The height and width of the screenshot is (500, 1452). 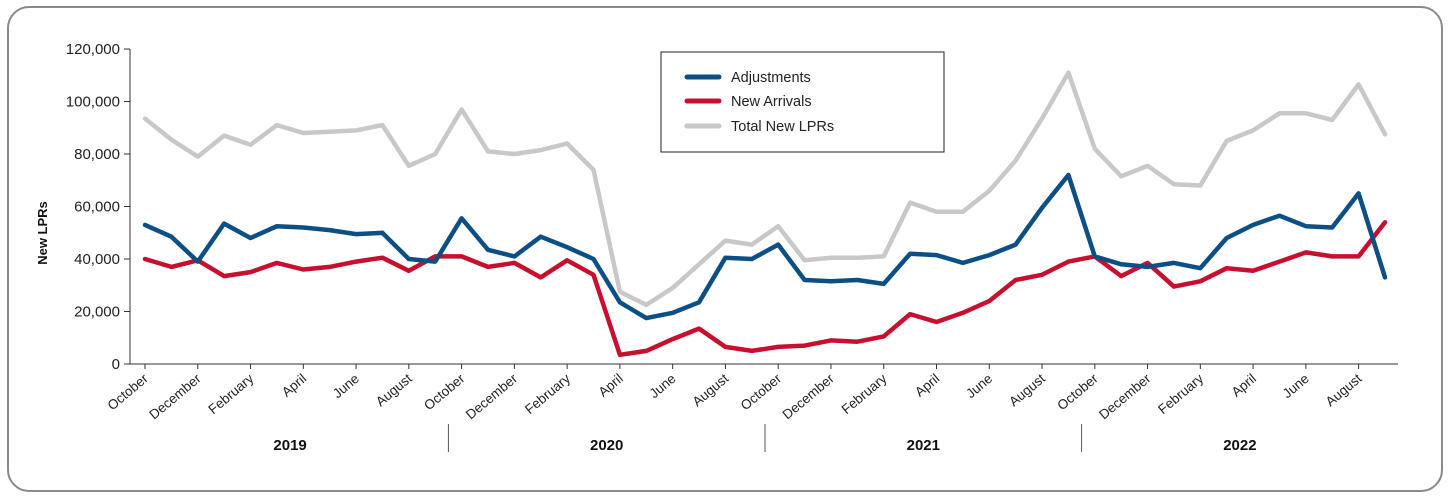 What do you see at coordinates (93, 49) in the screenshot?
I see `y-tick-label: 120,000` at bounding box center [93, 49].